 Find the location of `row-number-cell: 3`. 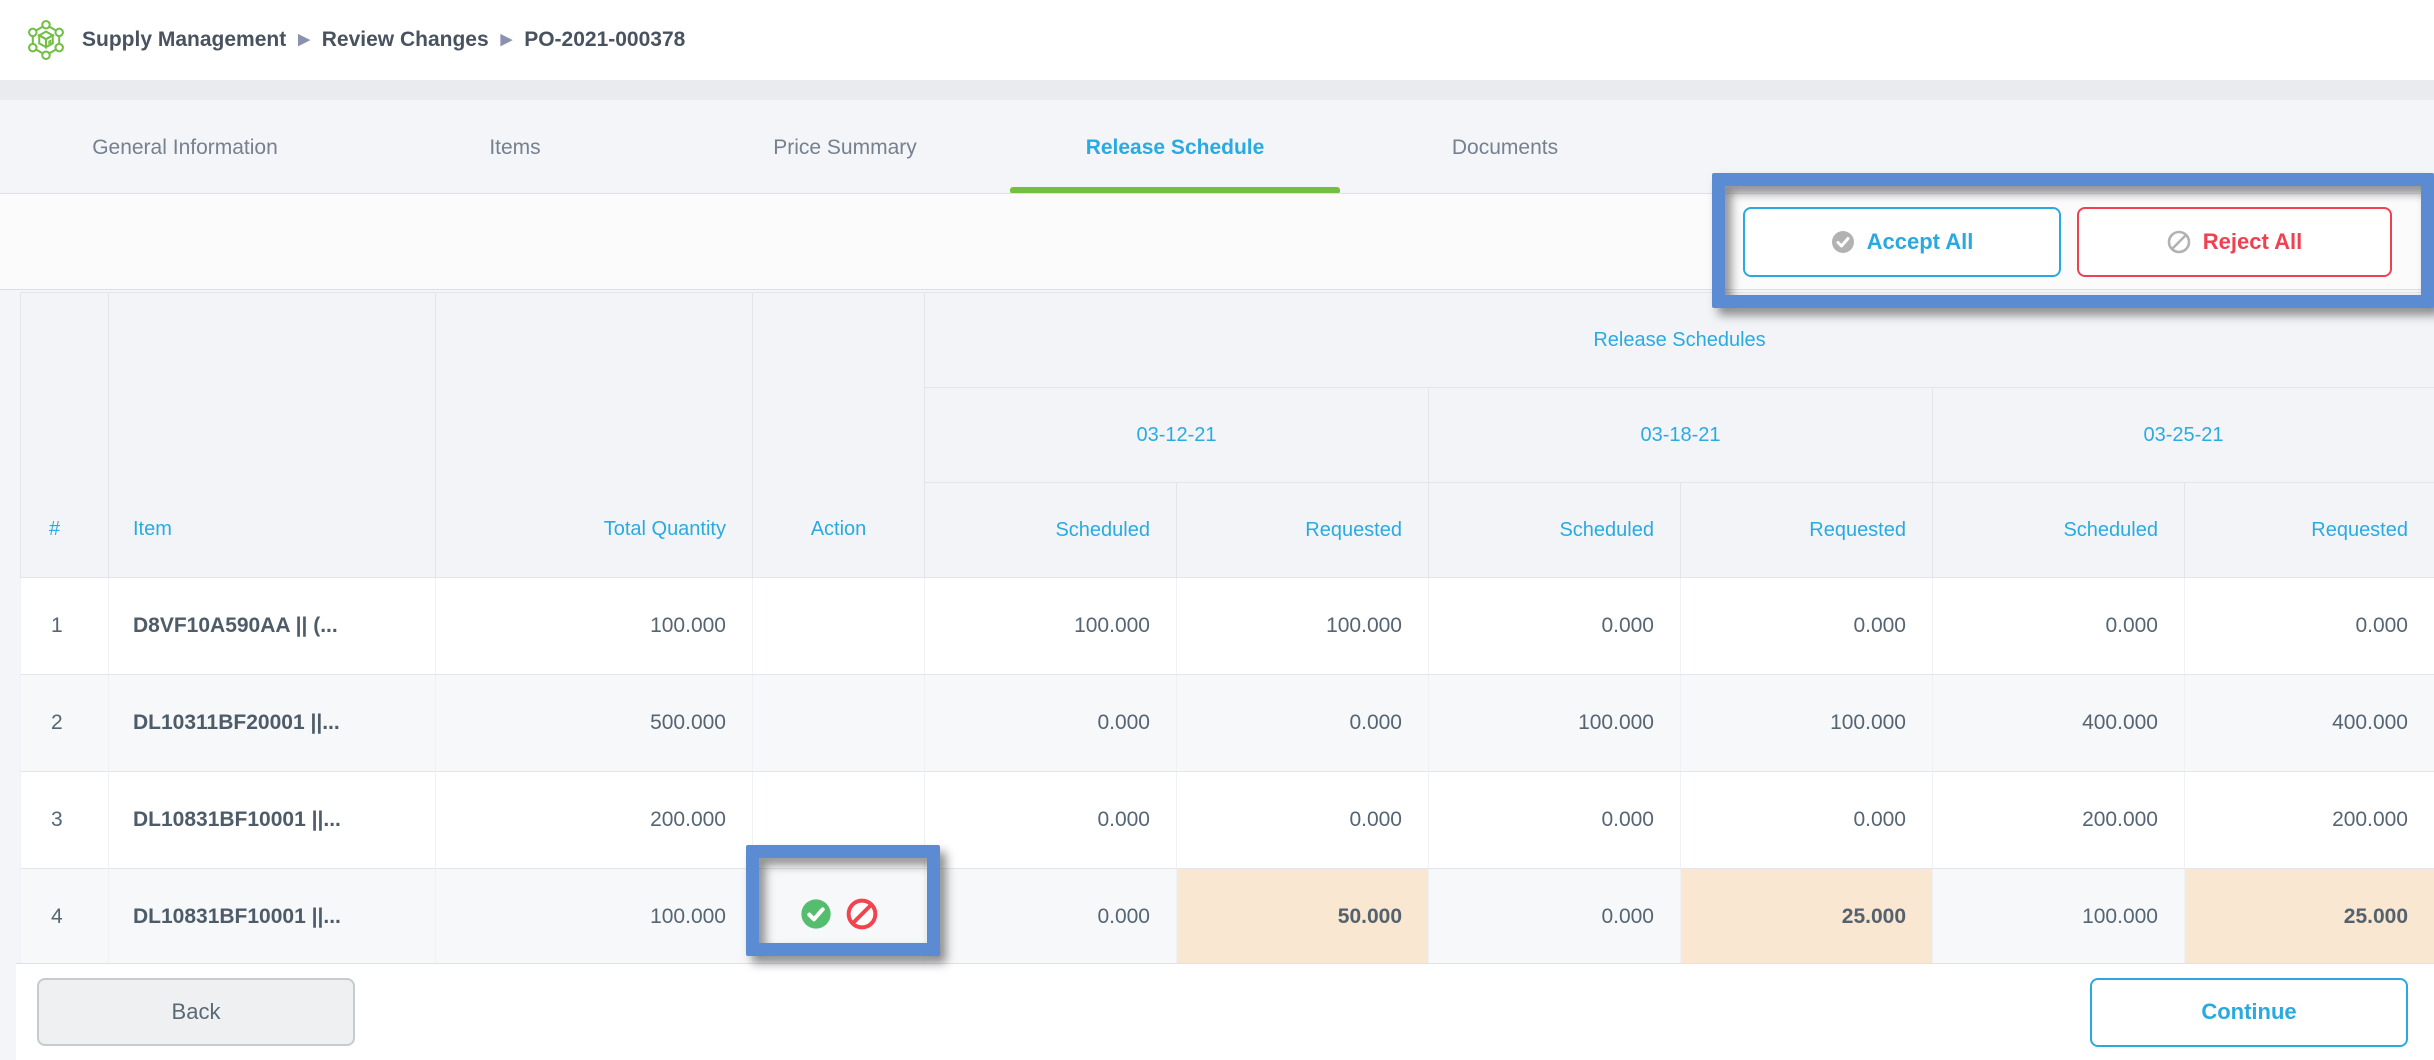

row-number-cell: 3 is located at coordinates (64, 820).